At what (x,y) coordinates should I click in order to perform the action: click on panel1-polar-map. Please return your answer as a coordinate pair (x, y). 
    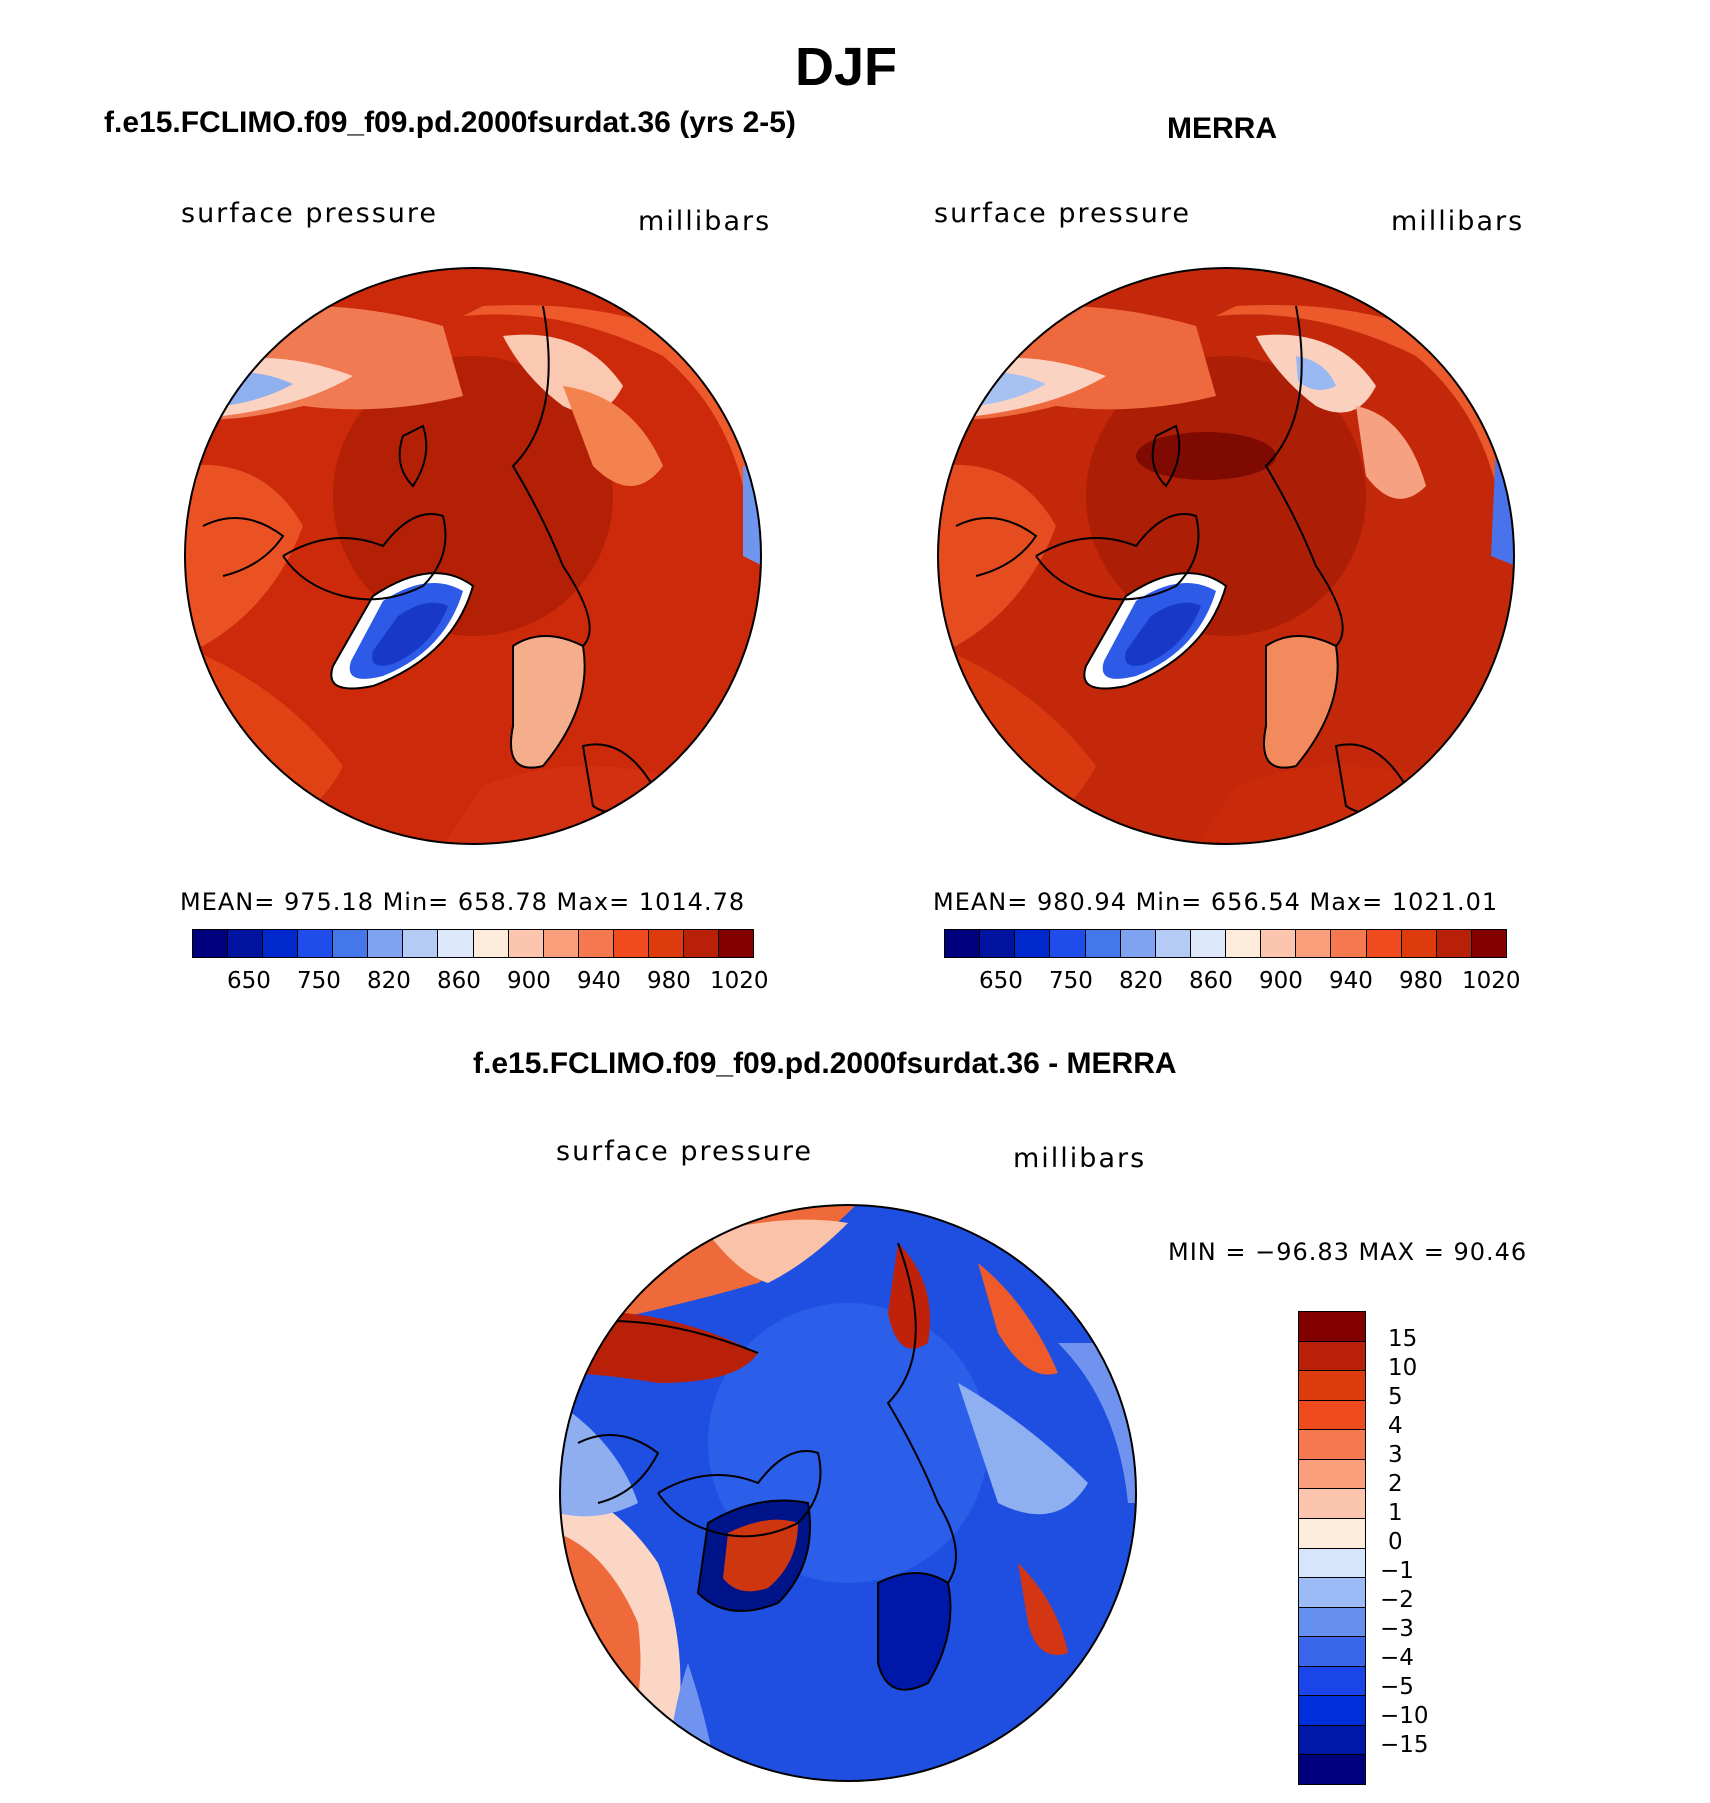
    Looking at the image, I should click on (473, 556).